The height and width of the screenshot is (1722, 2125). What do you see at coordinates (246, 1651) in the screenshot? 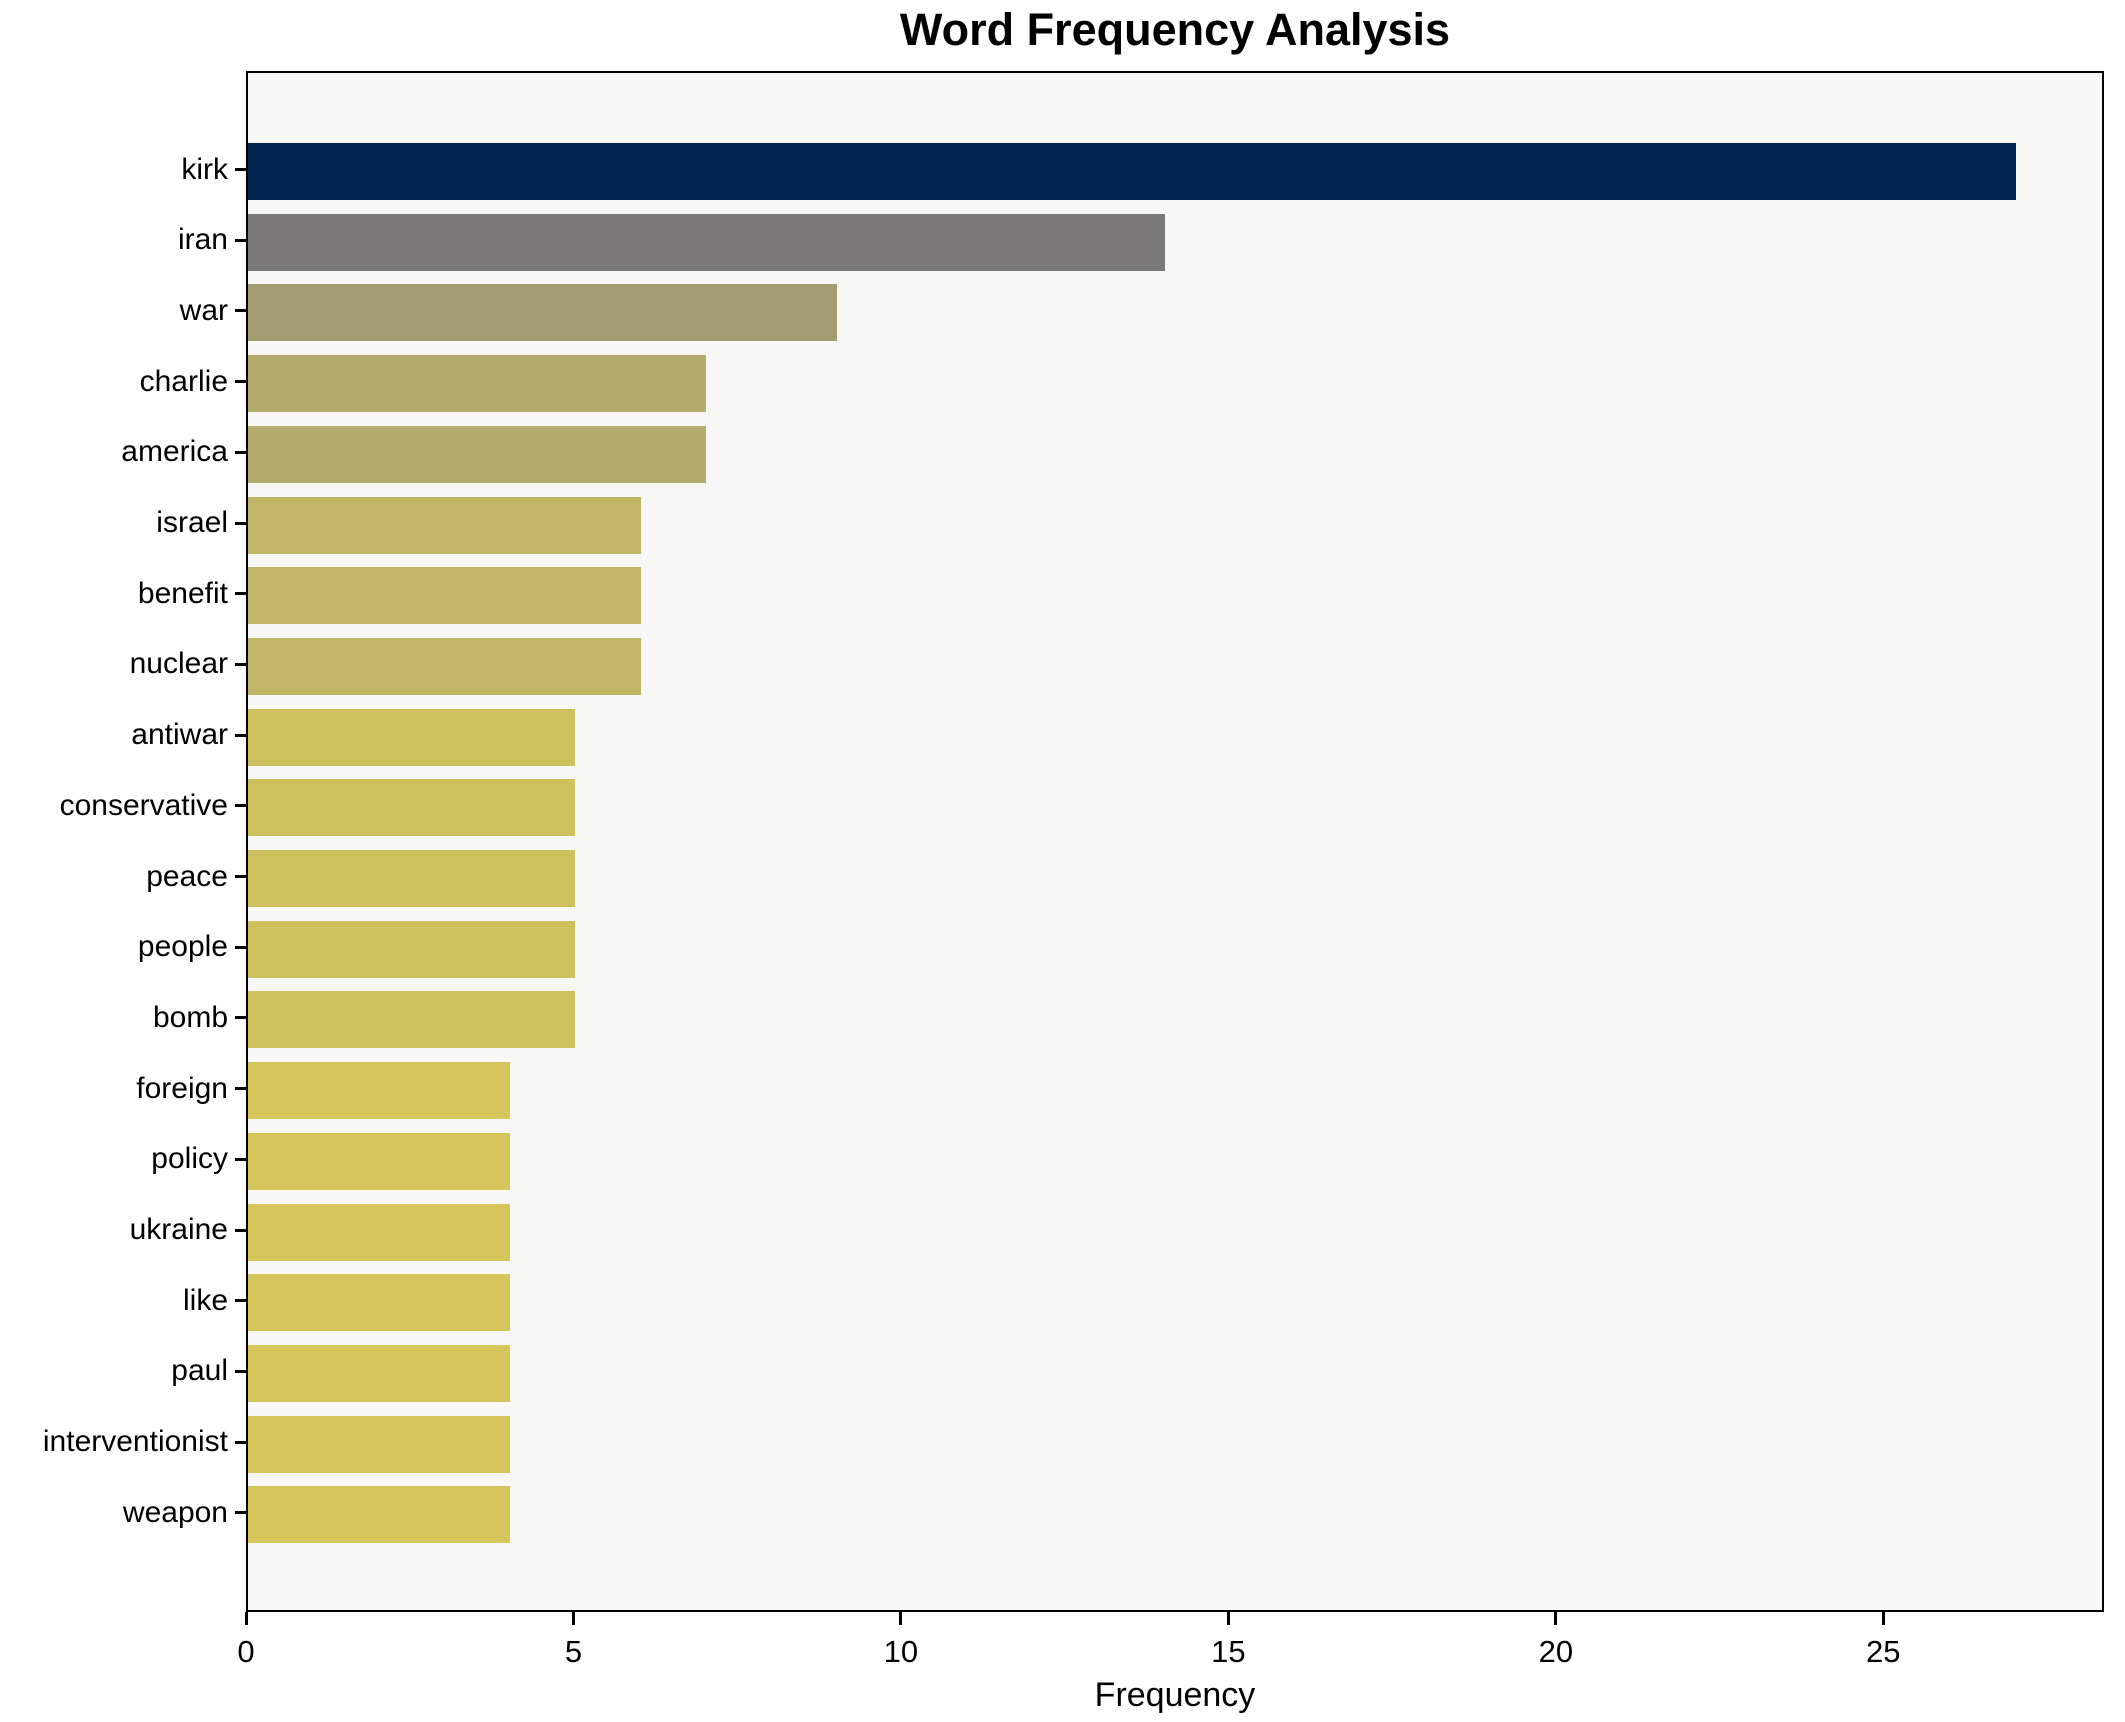
I see `x-tick-label-0: 0` at bounding box center [246, 1651].